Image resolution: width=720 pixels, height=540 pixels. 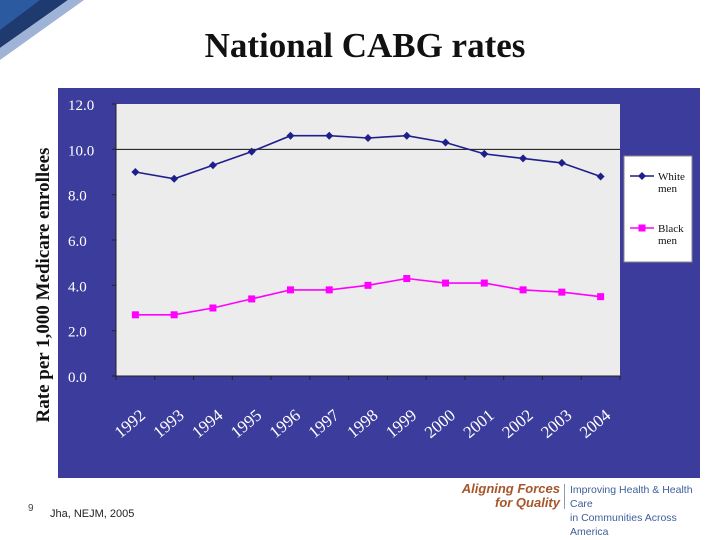 What do you see at coordinates (43, 285) in the screenshot?
I see `y-axis-label: Rate per 1,000 Medicare enrollees` at bounding box center [43, 285].